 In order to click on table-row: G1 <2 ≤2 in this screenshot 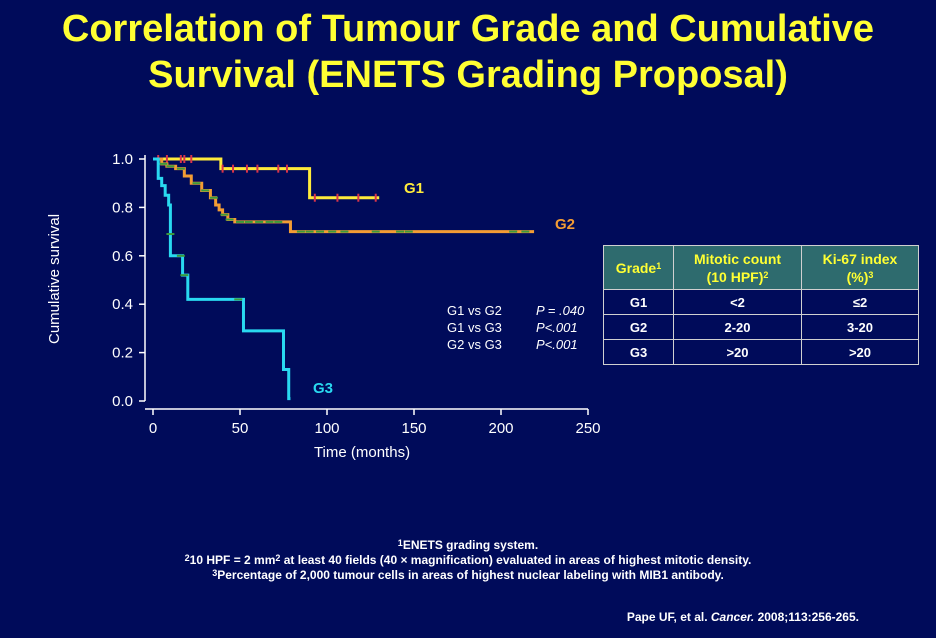, I will do `click(761, 302)`.